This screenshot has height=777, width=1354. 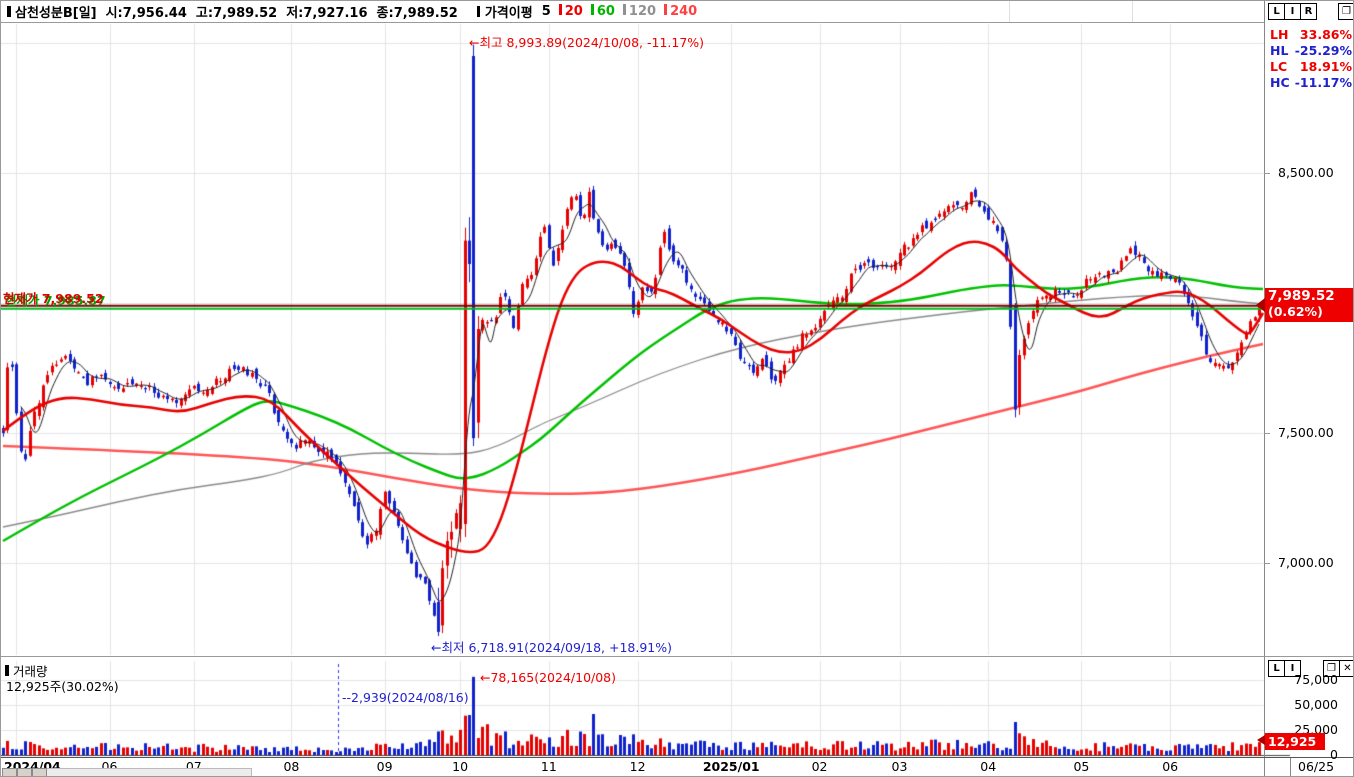 I want to click on stat-value: 33.86%, so click(x=1325, y=34).